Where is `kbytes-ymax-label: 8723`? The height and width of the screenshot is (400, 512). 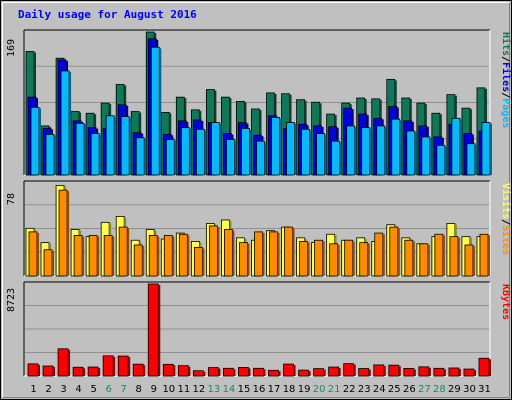
kbytes-ymax-label: 8723 is located at coordinates (11, 300).